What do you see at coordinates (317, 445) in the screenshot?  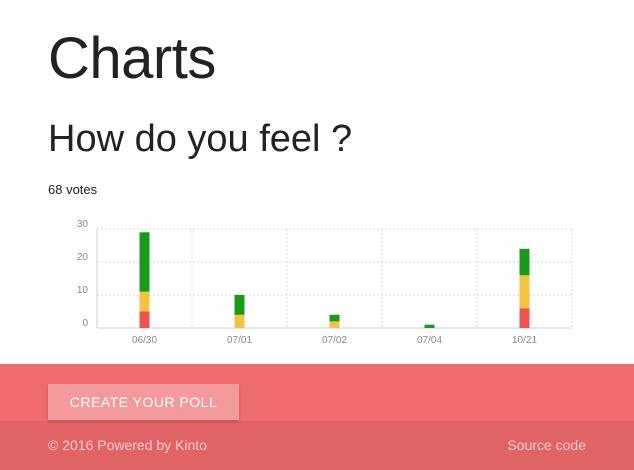 I see `footer-bar` at bounding box center [317, 445].